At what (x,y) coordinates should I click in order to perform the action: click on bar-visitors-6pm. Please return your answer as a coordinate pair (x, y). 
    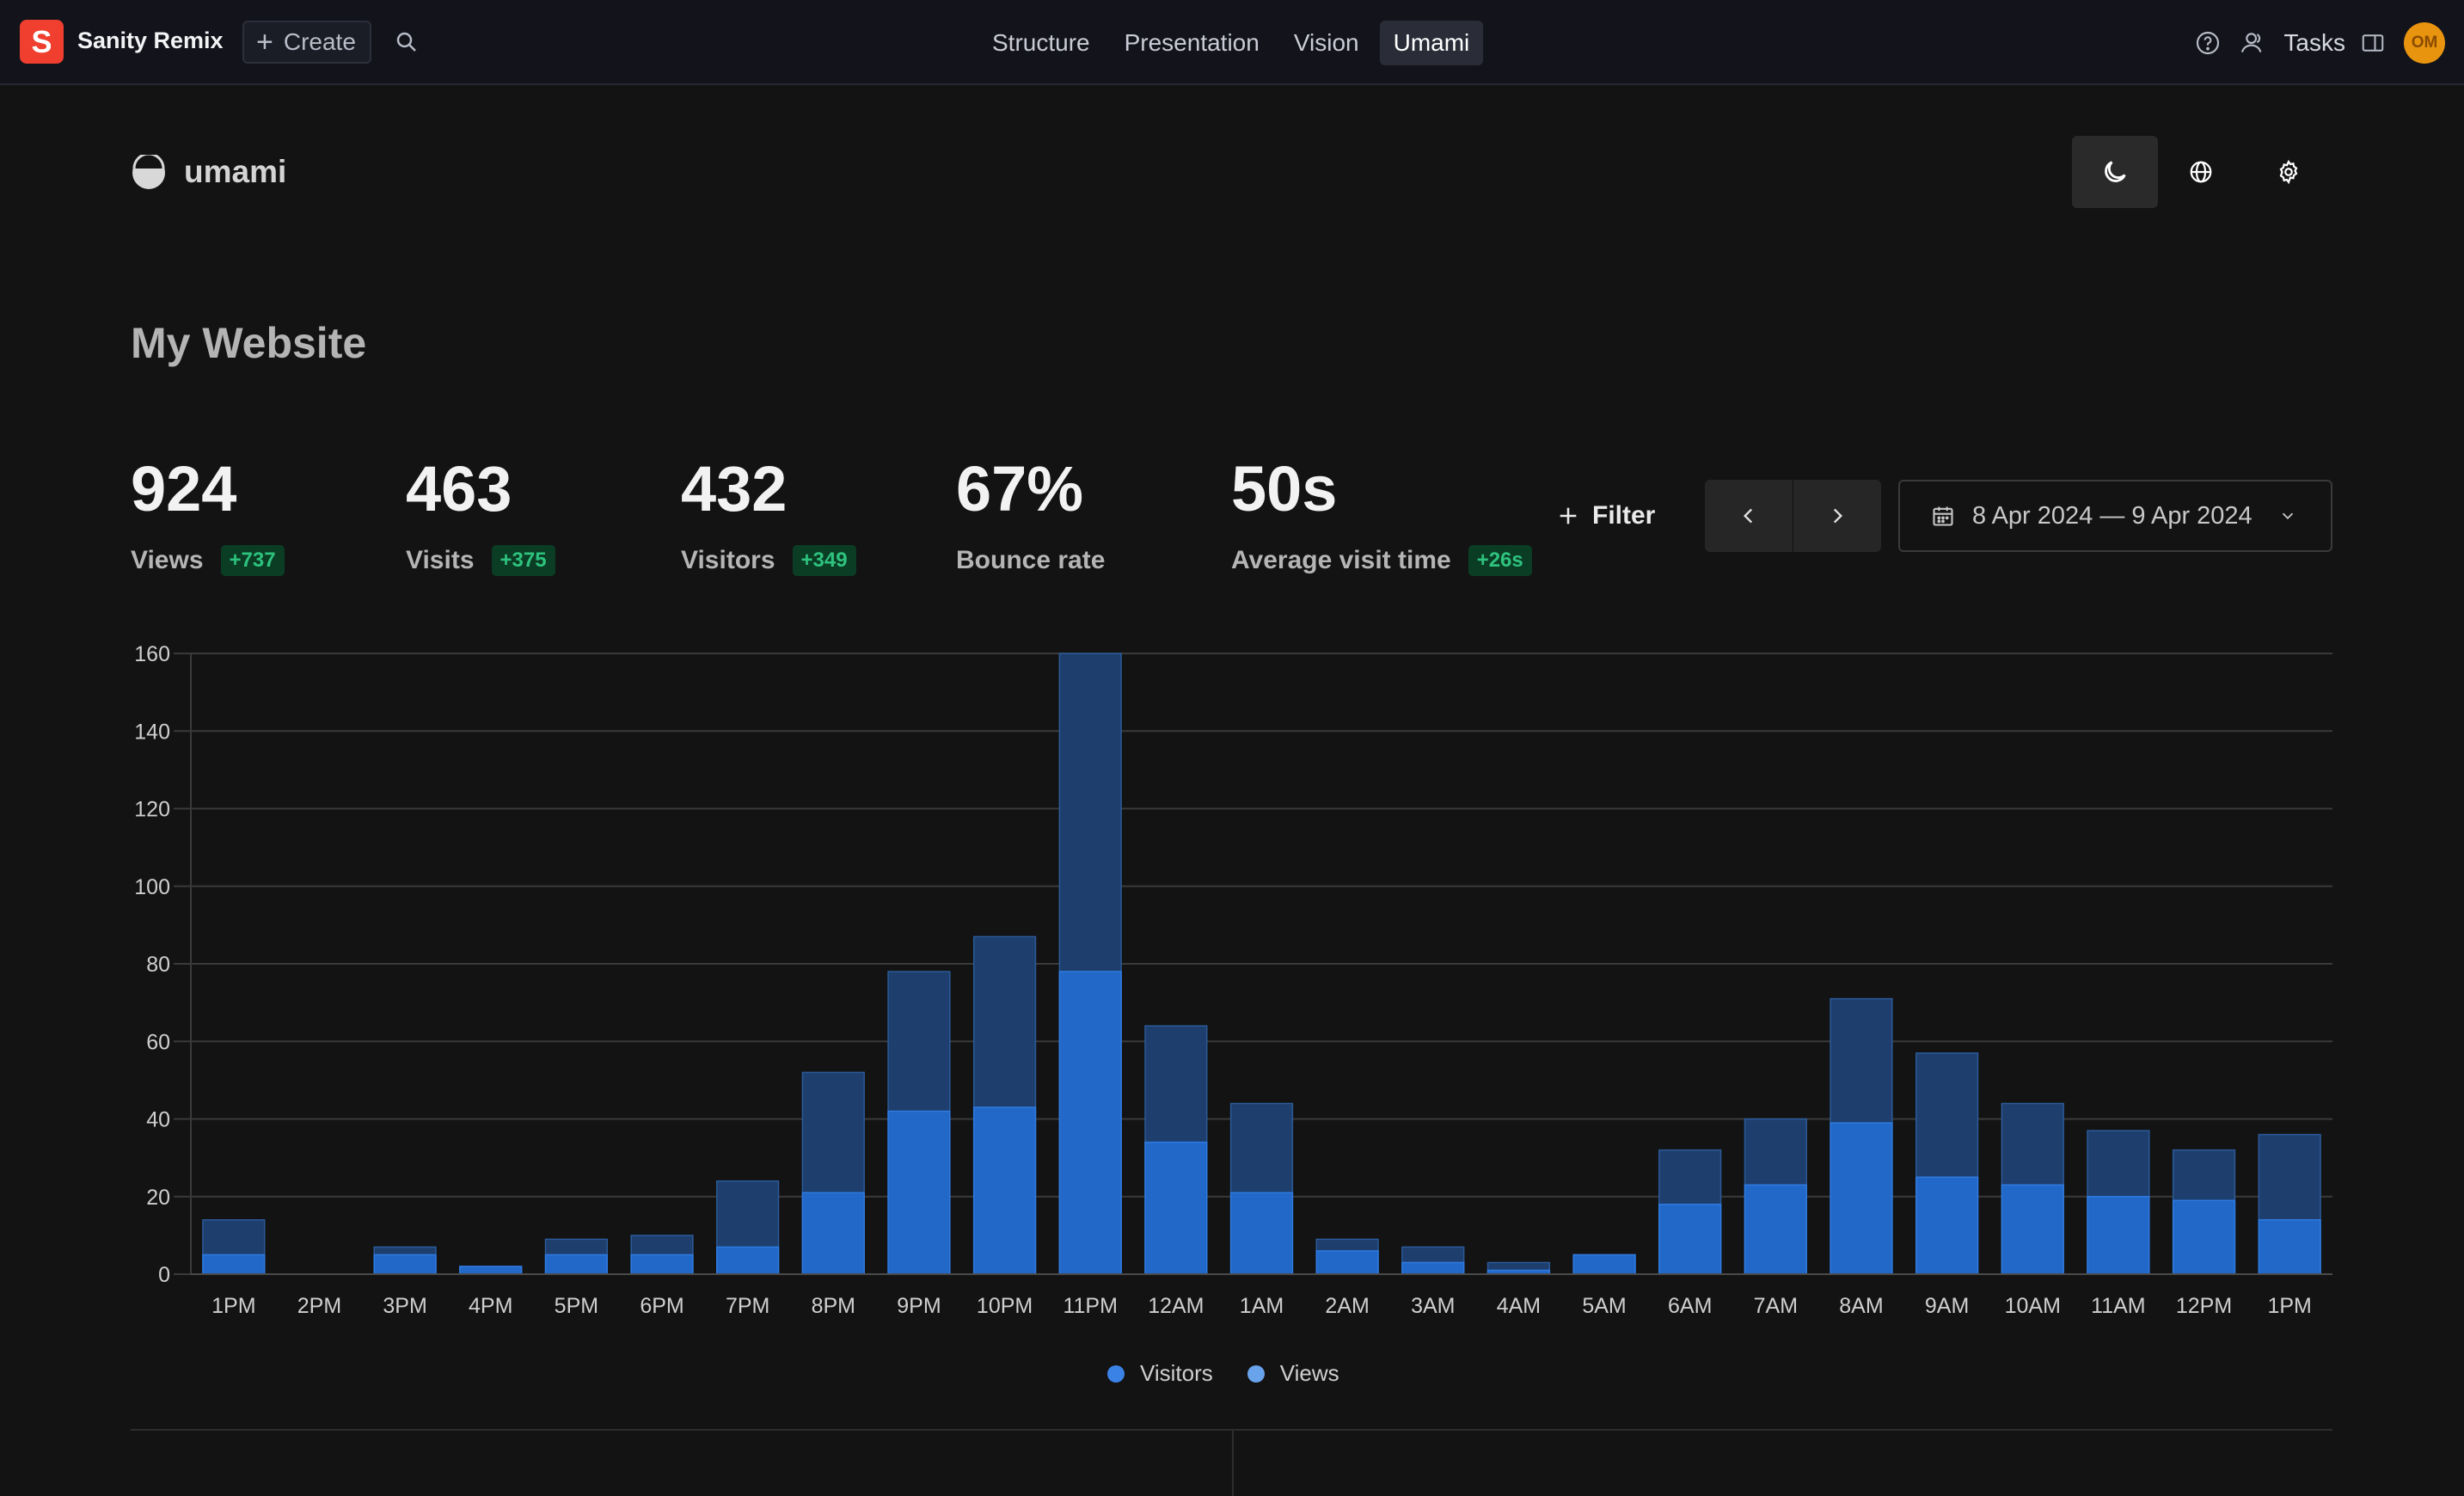
    Looking at the image, I should click on (662, 1264).